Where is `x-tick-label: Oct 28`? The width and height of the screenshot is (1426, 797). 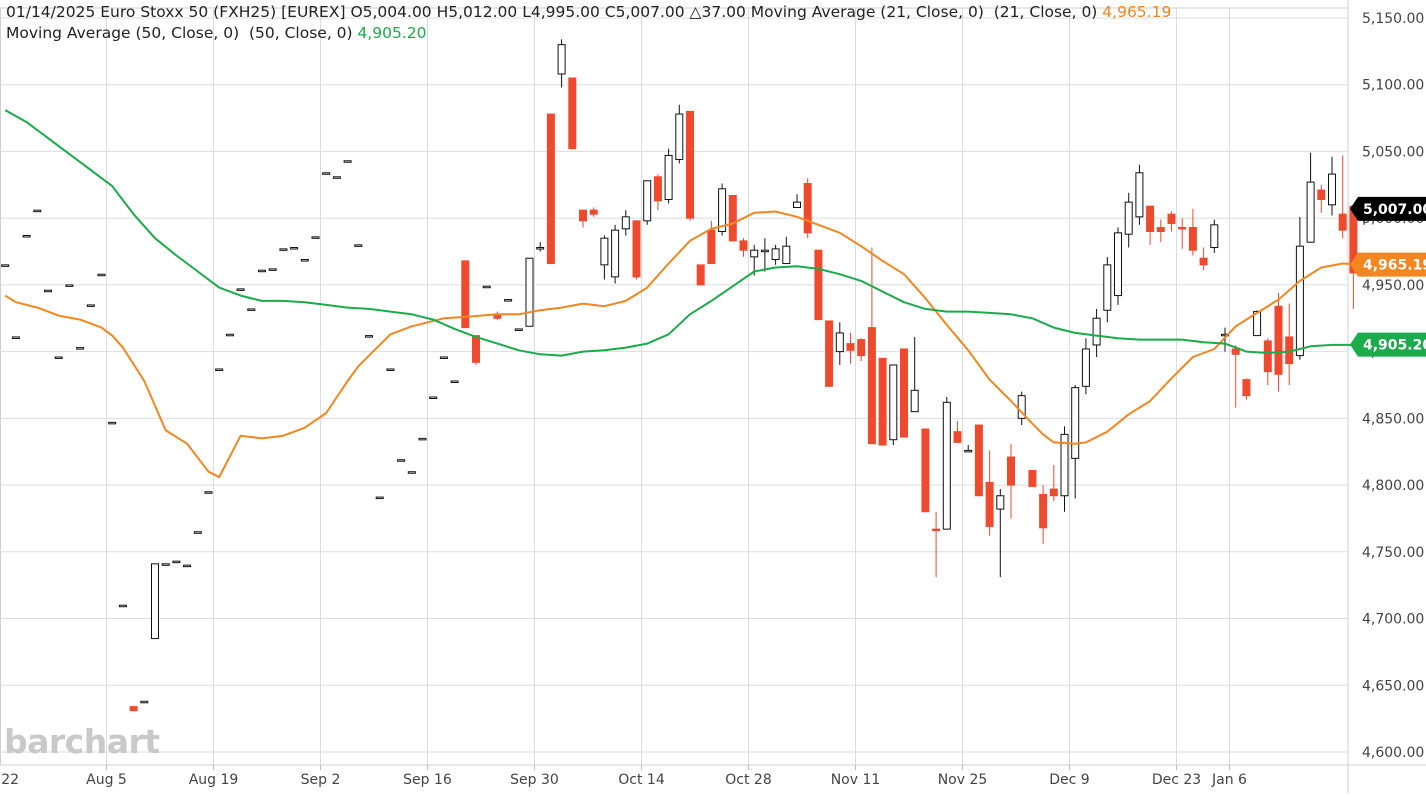 x-tick-label: Oct 28 is located at coordinates (748, 780).